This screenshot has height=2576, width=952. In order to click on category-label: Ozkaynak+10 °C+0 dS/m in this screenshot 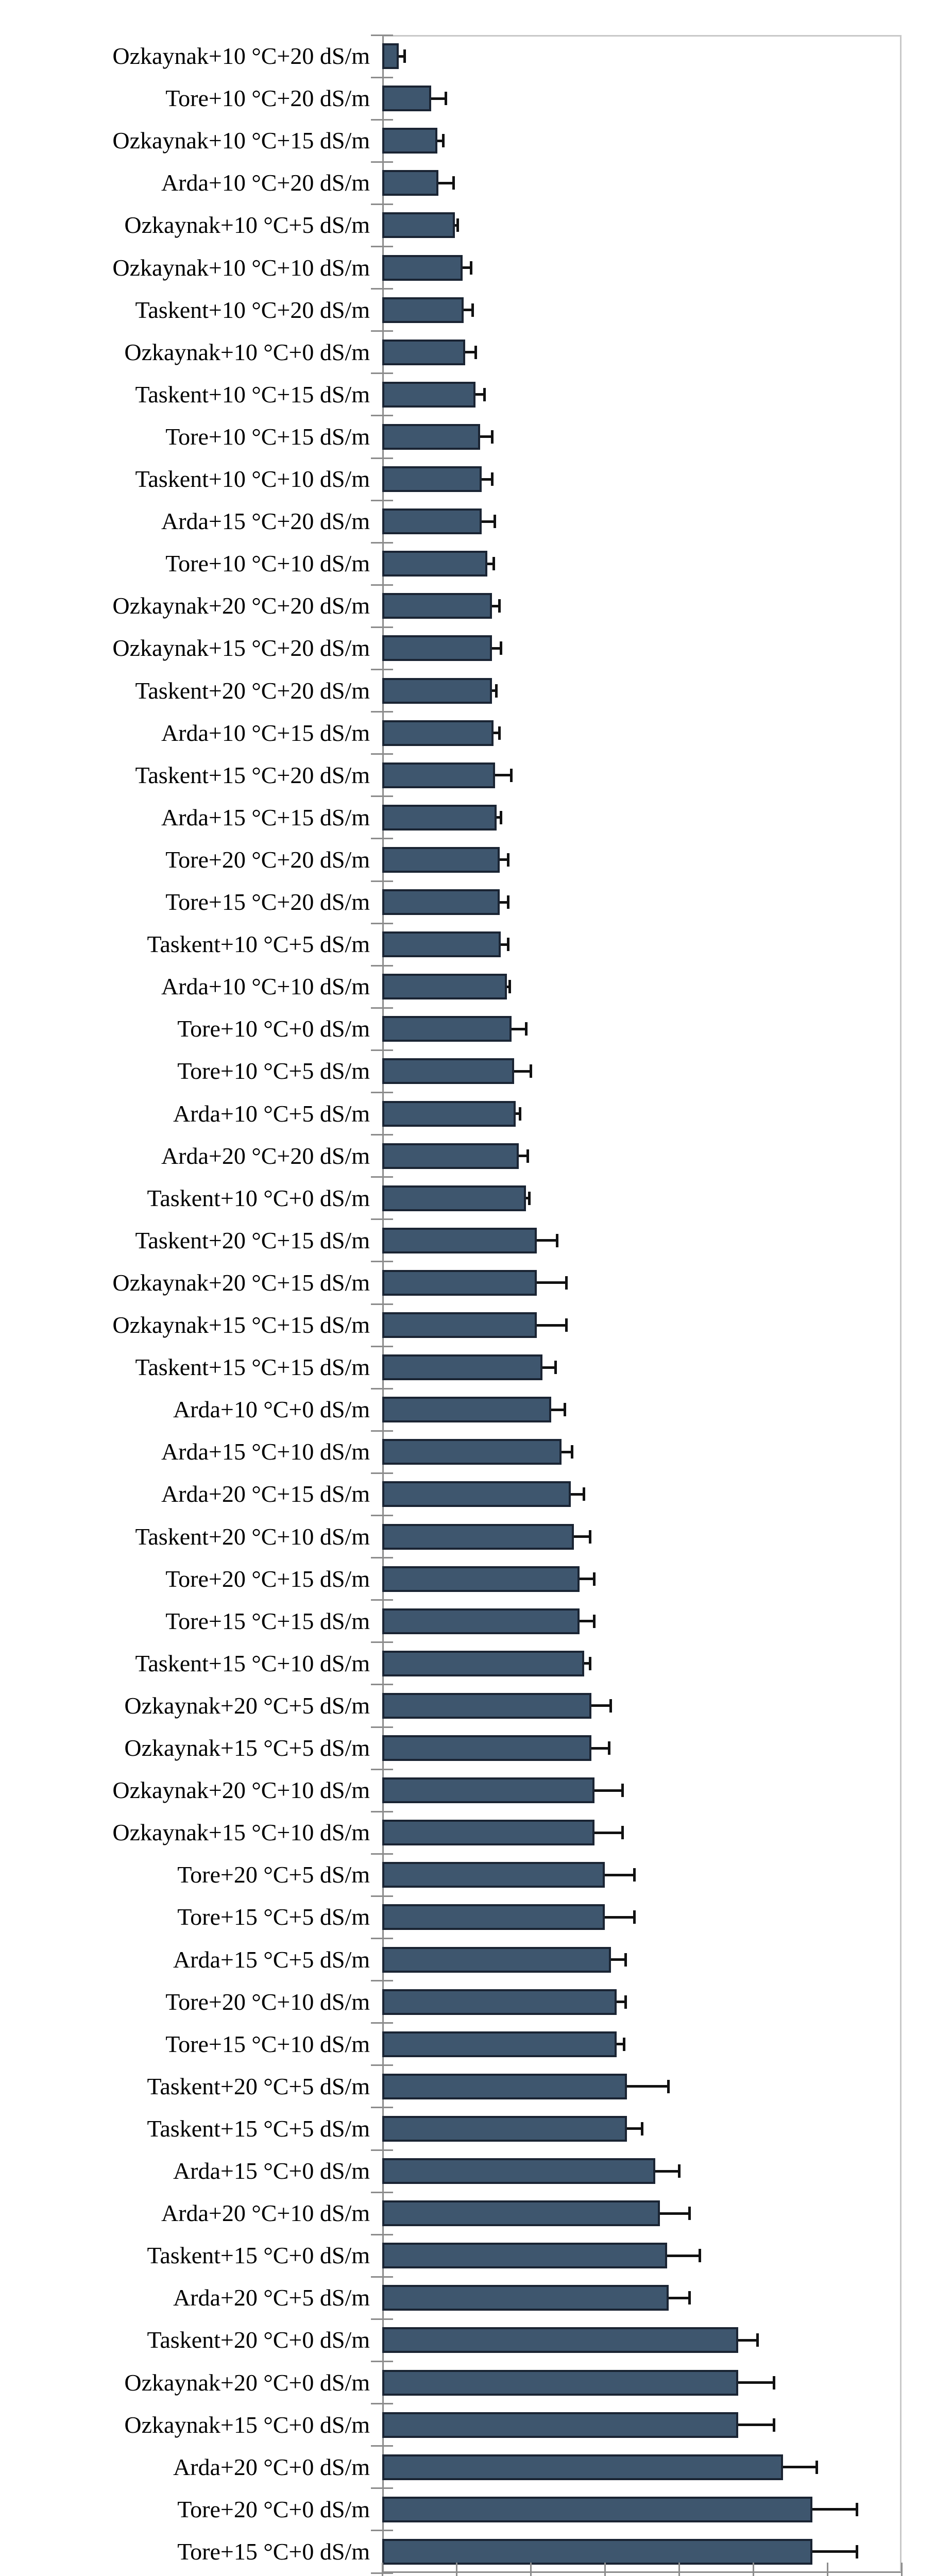, I will do `click(247, 351)`.